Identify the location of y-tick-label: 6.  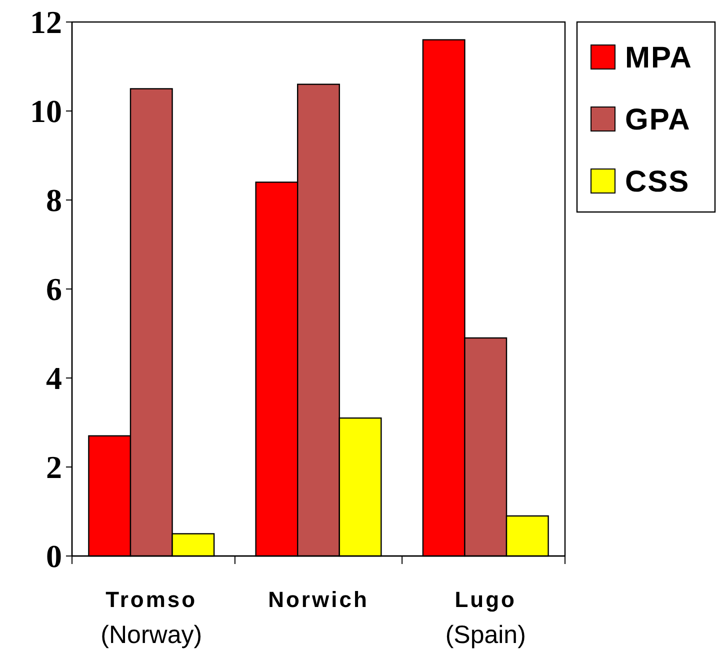
(54, 289).